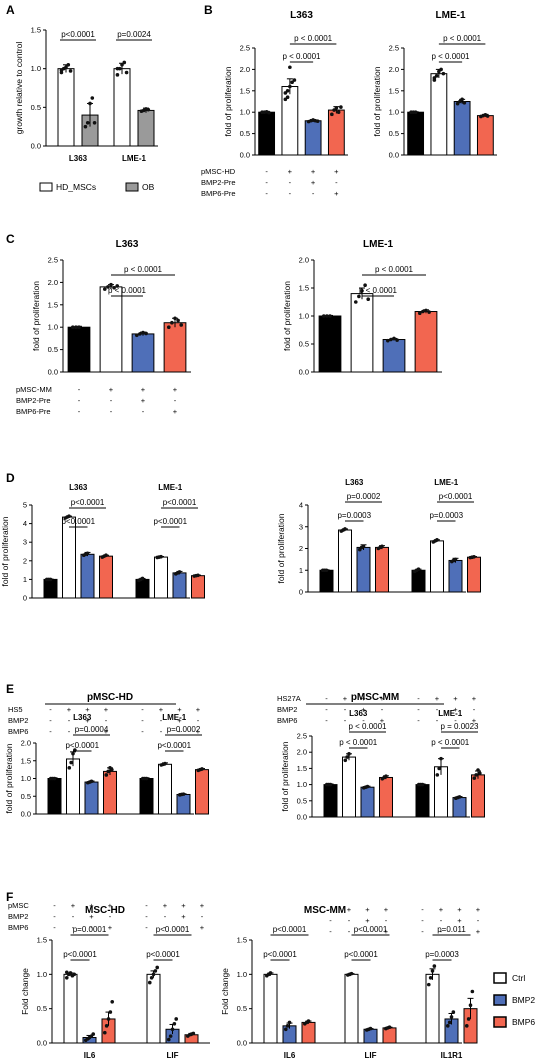 Image resolution: width=550 pixels, height=1064 pixels. I want to click on condition-label: BMP2-Pre, so click(33, 400).